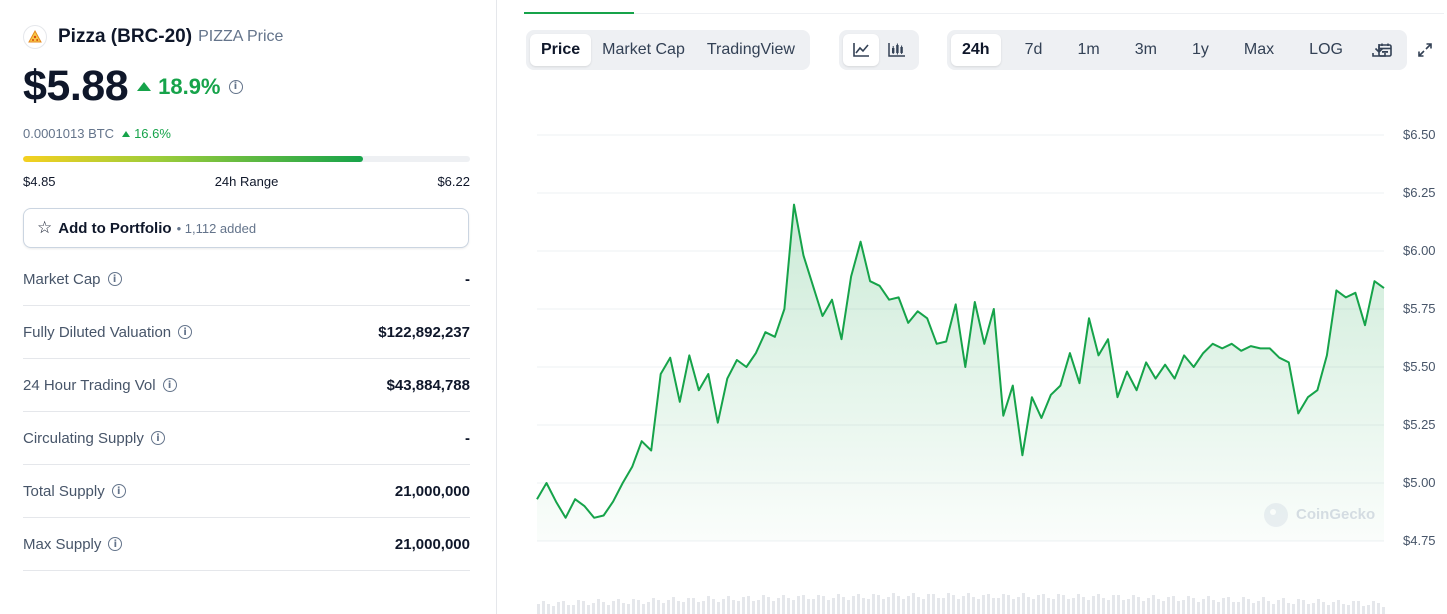 This screenshot has width=1447, height=614. I want to click on tab-tradingview: TradingView, so click(750, 49).